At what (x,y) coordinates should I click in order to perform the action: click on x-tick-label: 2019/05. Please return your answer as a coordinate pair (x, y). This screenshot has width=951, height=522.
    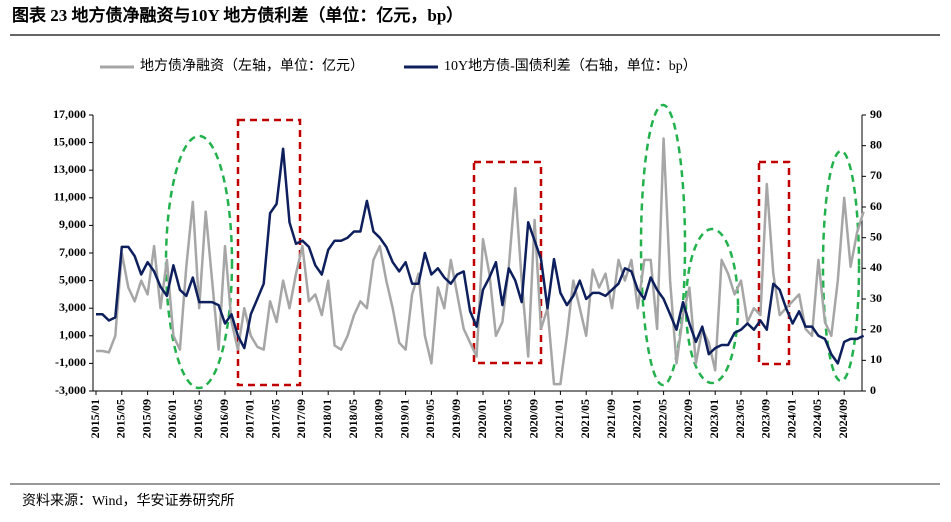
    Looking at the image, I should click on (430, 418).